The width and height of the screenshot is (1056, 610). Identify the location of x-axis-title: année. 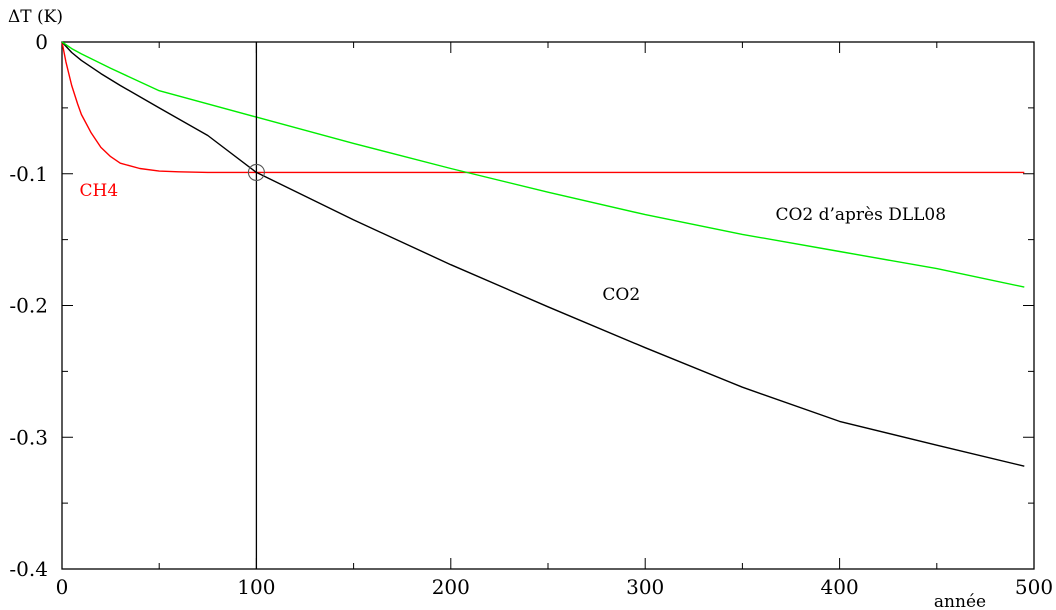
(960, 601).